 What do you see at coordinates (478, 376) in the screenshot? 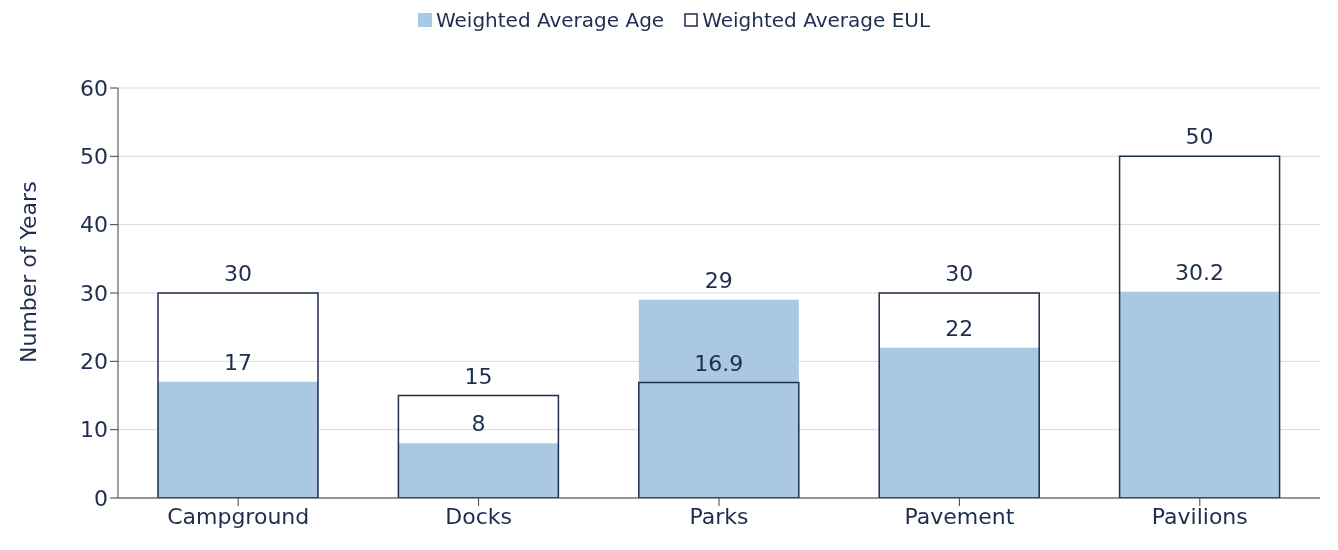
I see `data-label: 15` at bounding box center [478, 376].